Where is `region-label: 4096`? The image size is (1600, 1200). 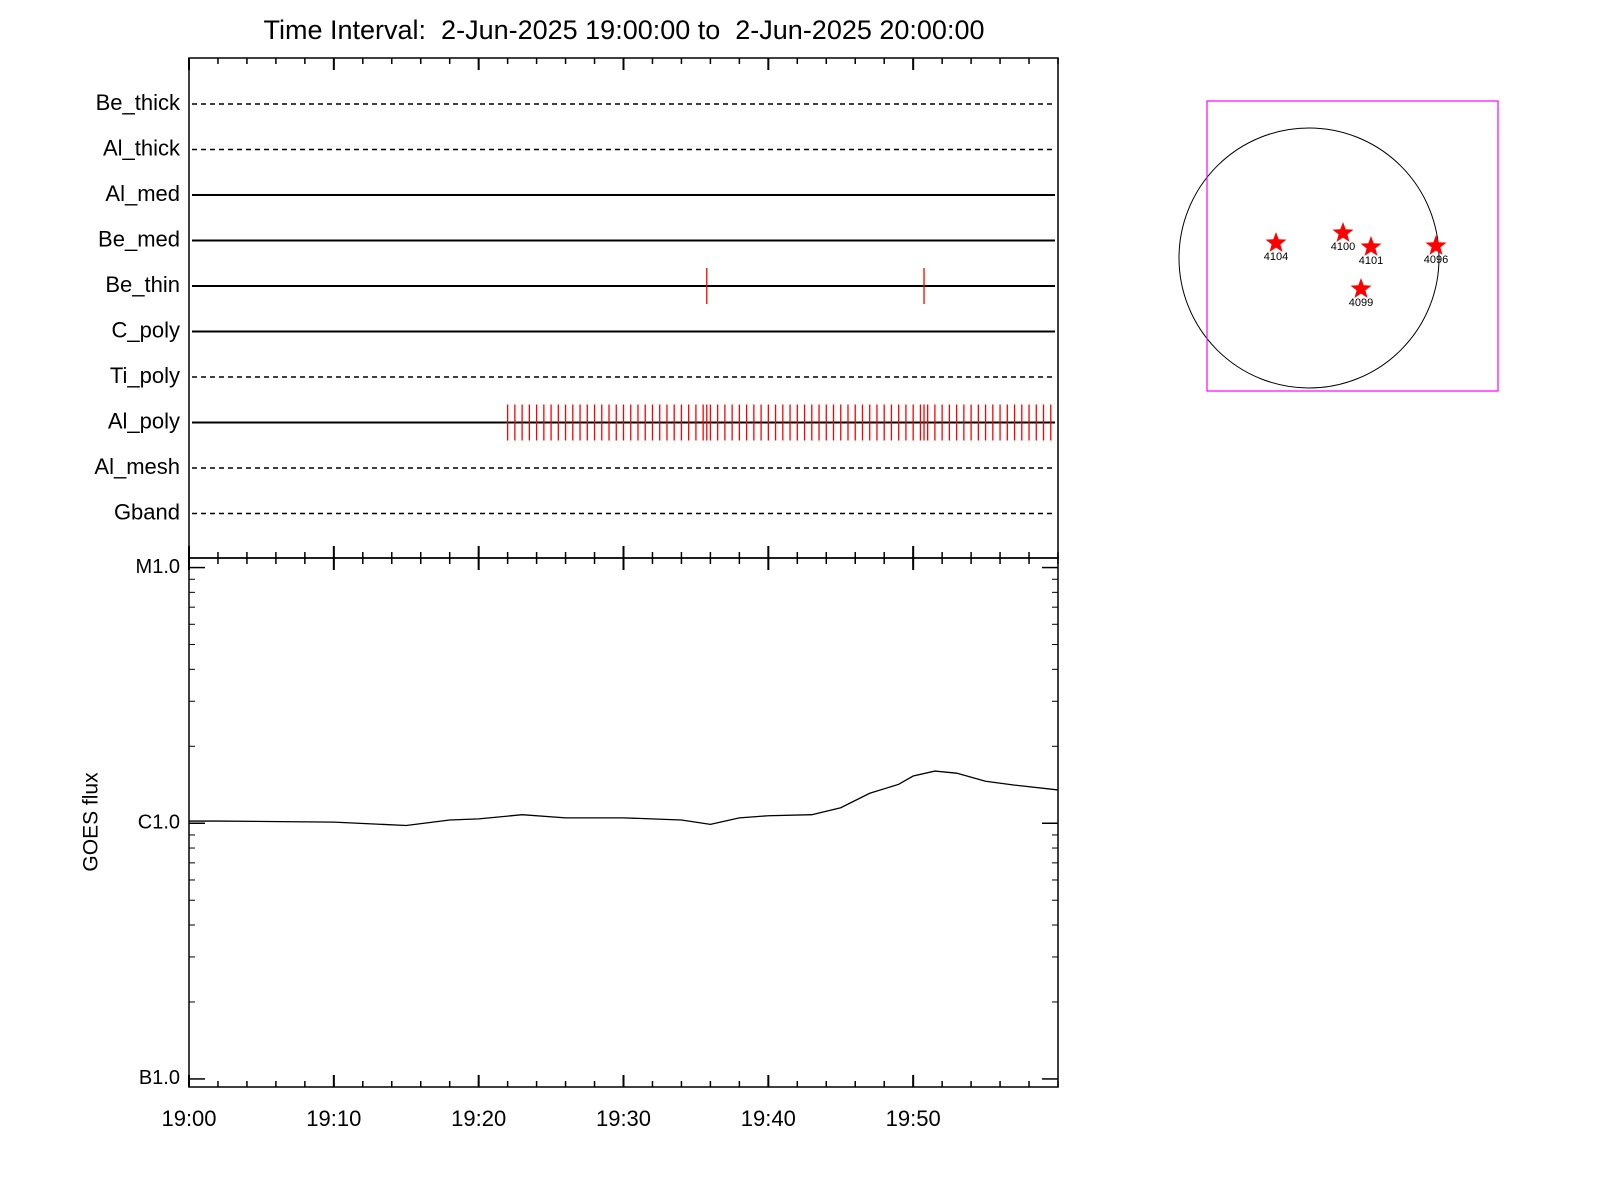
region-label: 4096 is located at coordinates (1436, 260).